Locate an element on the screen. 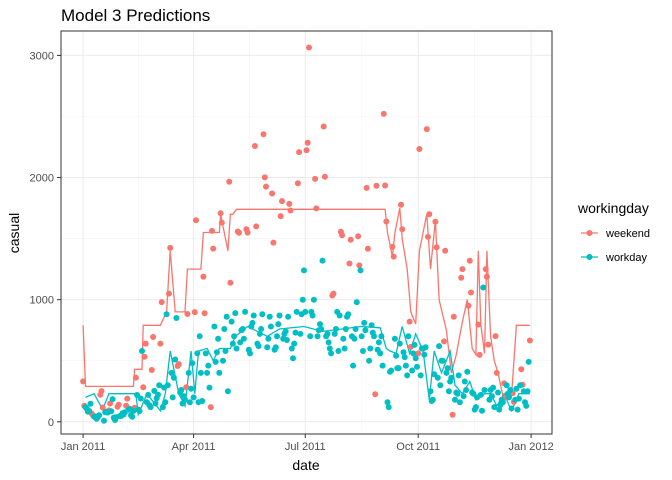 Image resolution: width=672 pixels, height=480 pixels. legend-label-workday: workday is located at coordinates (626, 258).